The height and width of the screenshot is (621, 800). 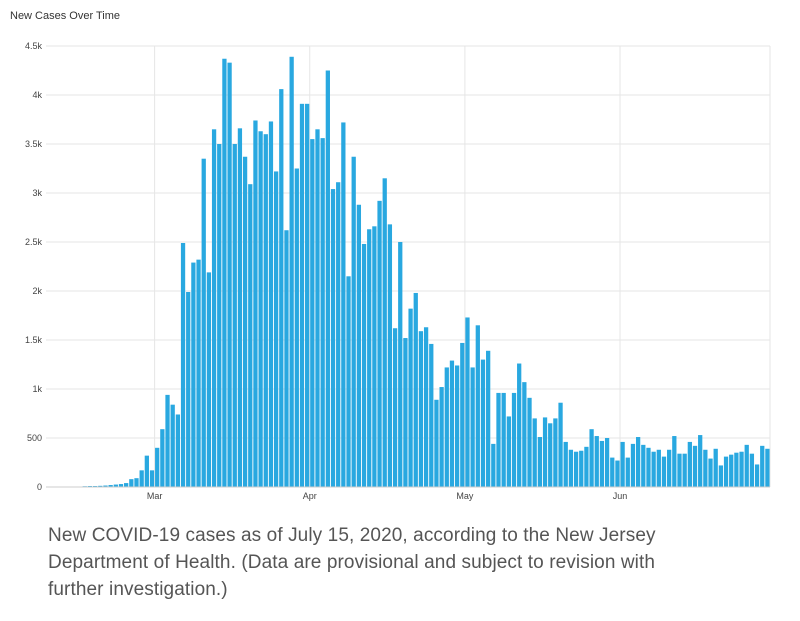 What do you see at coordinates (310, 496) in the screenshot?
I see `x-tick-label: Apr` at bounding box center [310, 496].